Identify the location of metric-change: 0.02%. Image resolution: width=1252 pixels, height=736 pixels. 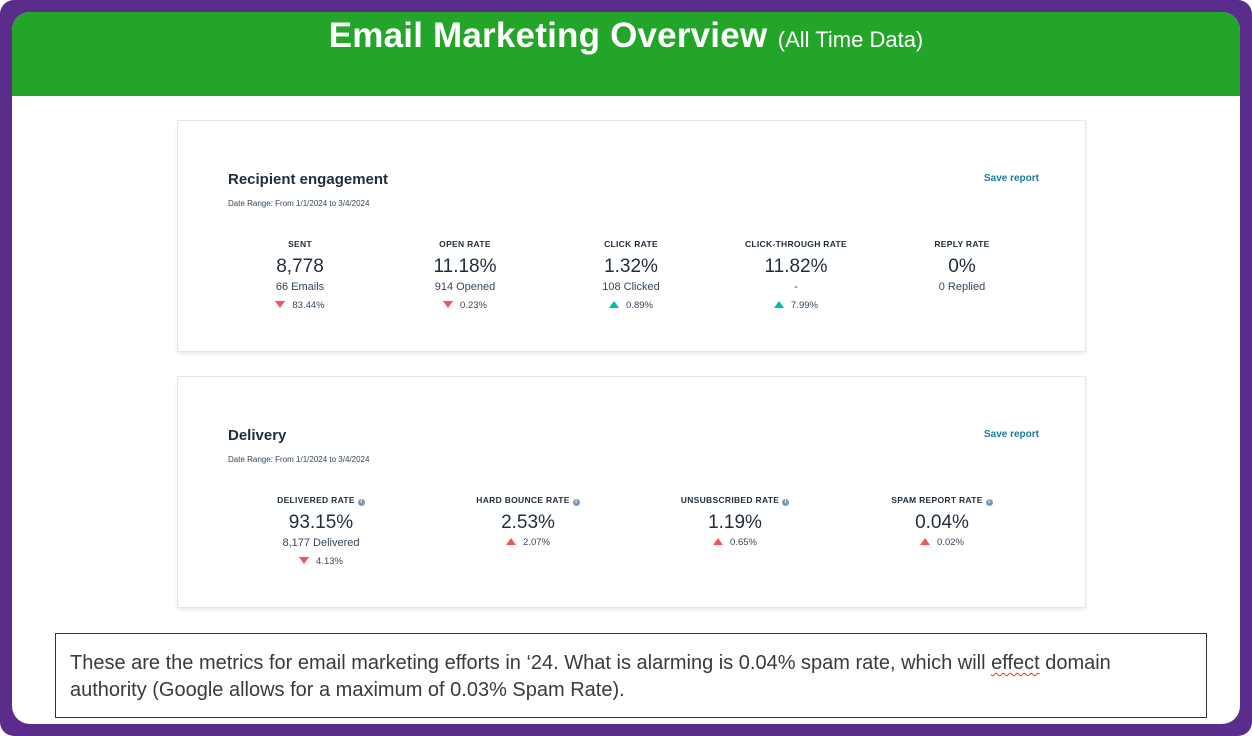
(942, 542).